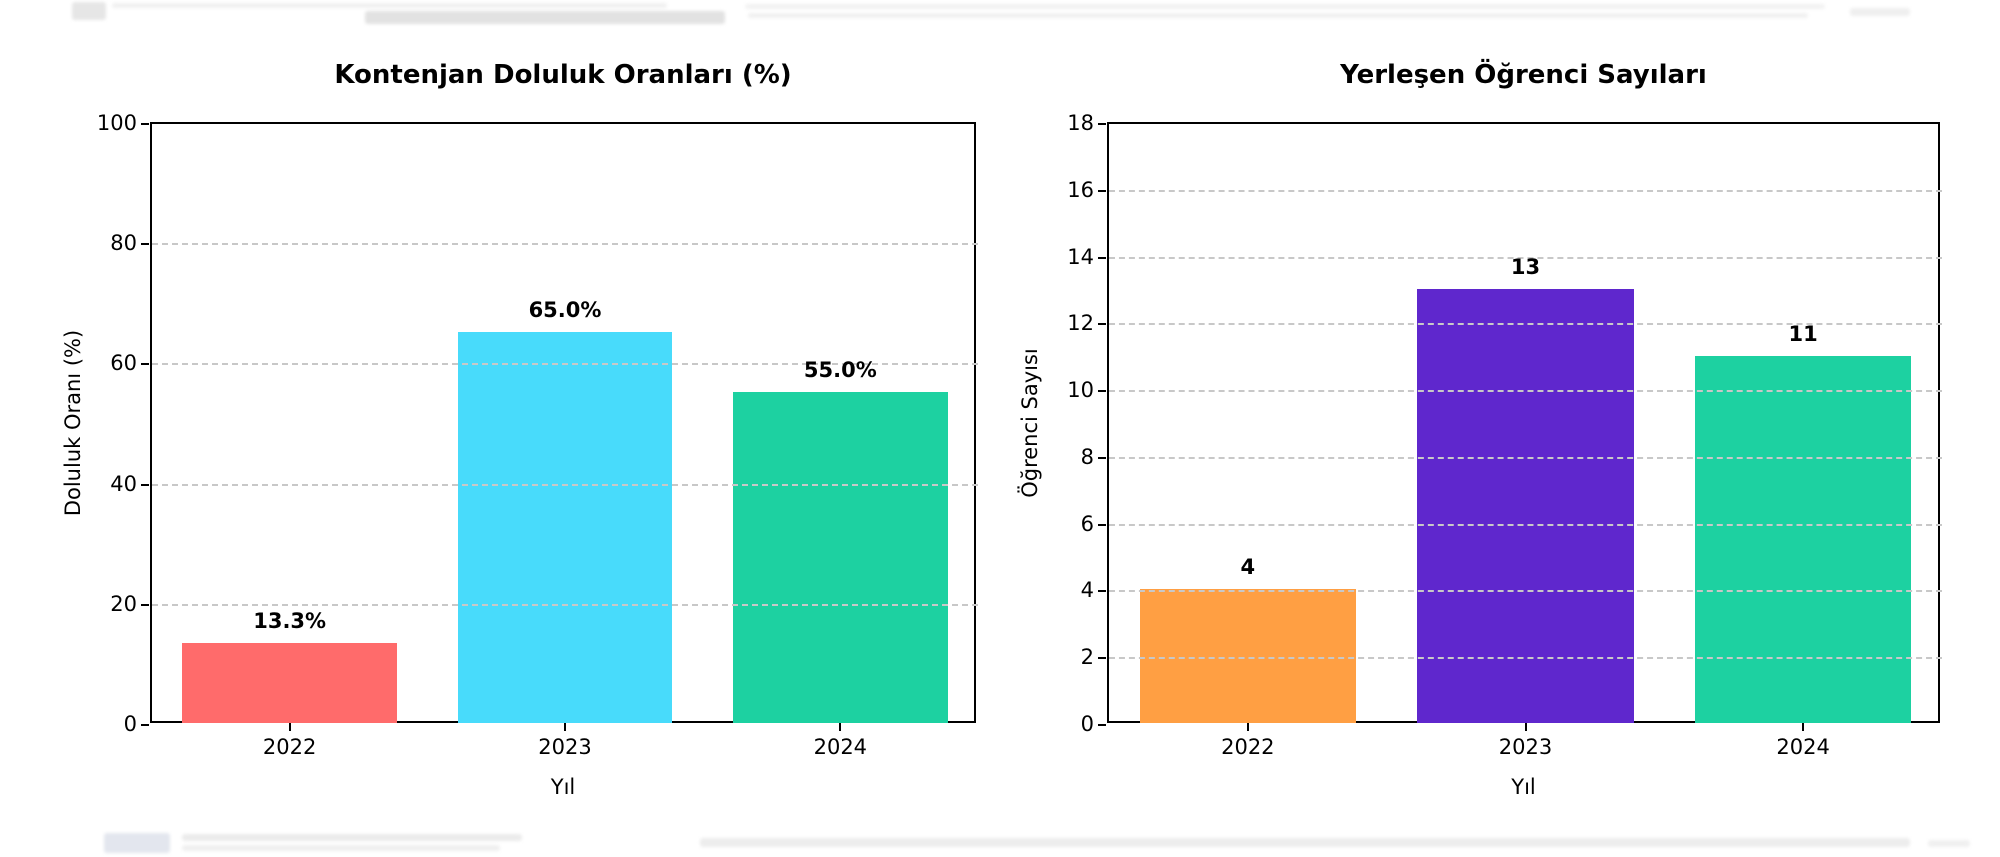  Describe the element at coordinates (1080, 123) in the screenshot. I see `y-tick-label: 18` at that location.